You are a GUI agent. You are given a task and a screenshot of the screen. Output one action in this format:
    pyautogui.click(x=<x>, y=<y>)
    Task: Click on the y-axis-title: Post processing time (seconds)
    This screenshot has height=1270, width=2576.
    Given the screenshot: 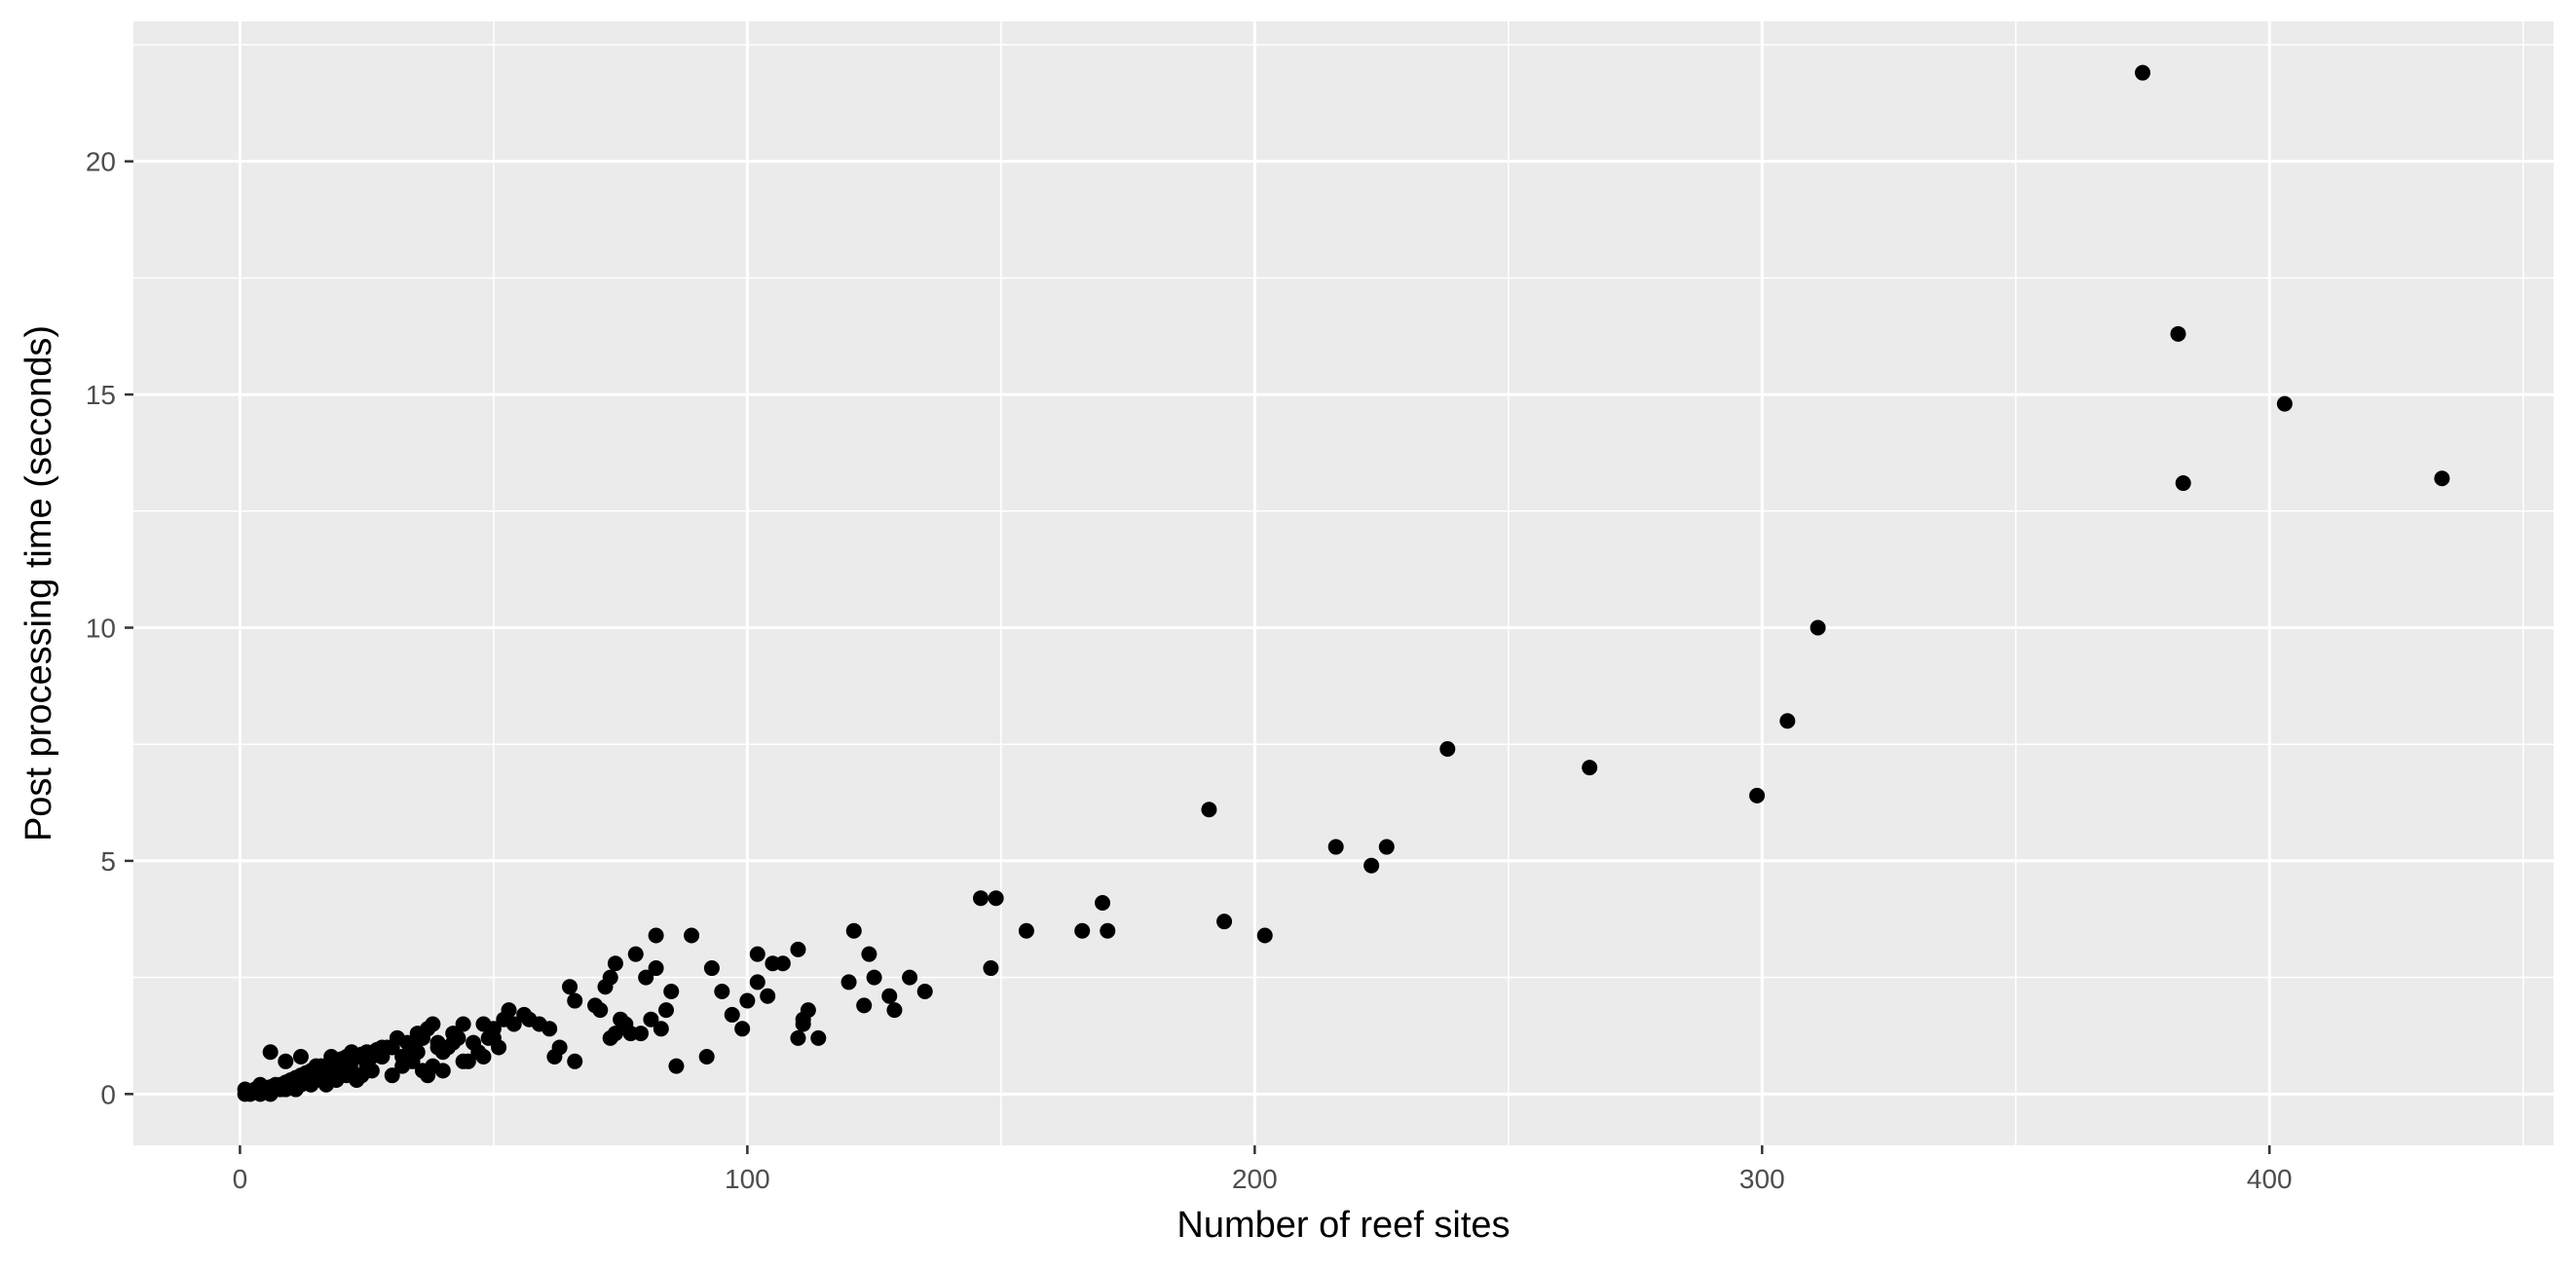 What is the action you would take?
    pyautogui.click(x=39, y=583)
    